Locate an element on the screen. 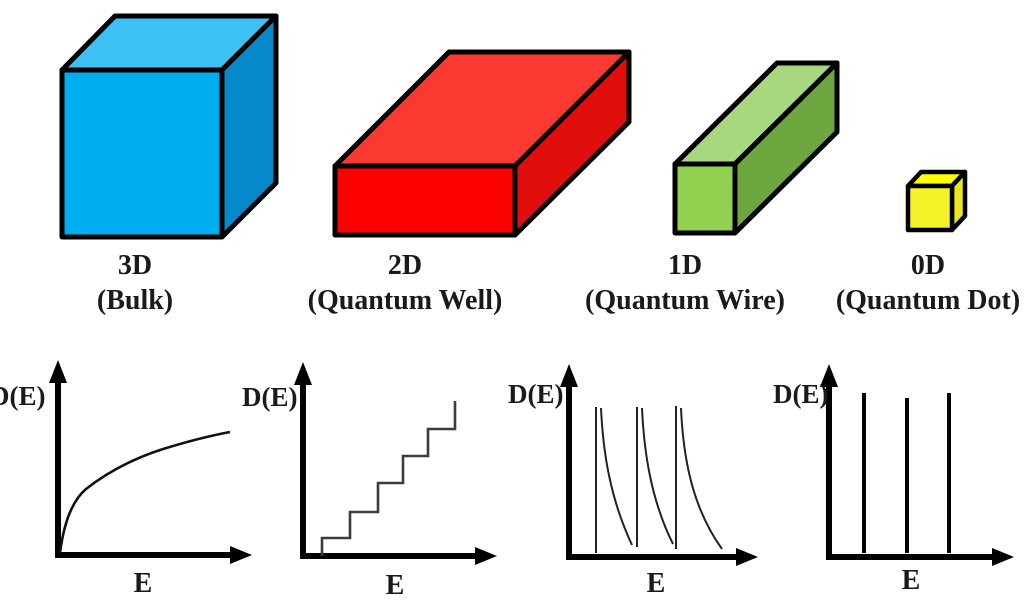  label-2d-quantum-well: 2D (Quantum Well) is located at coordinates (405, 283).